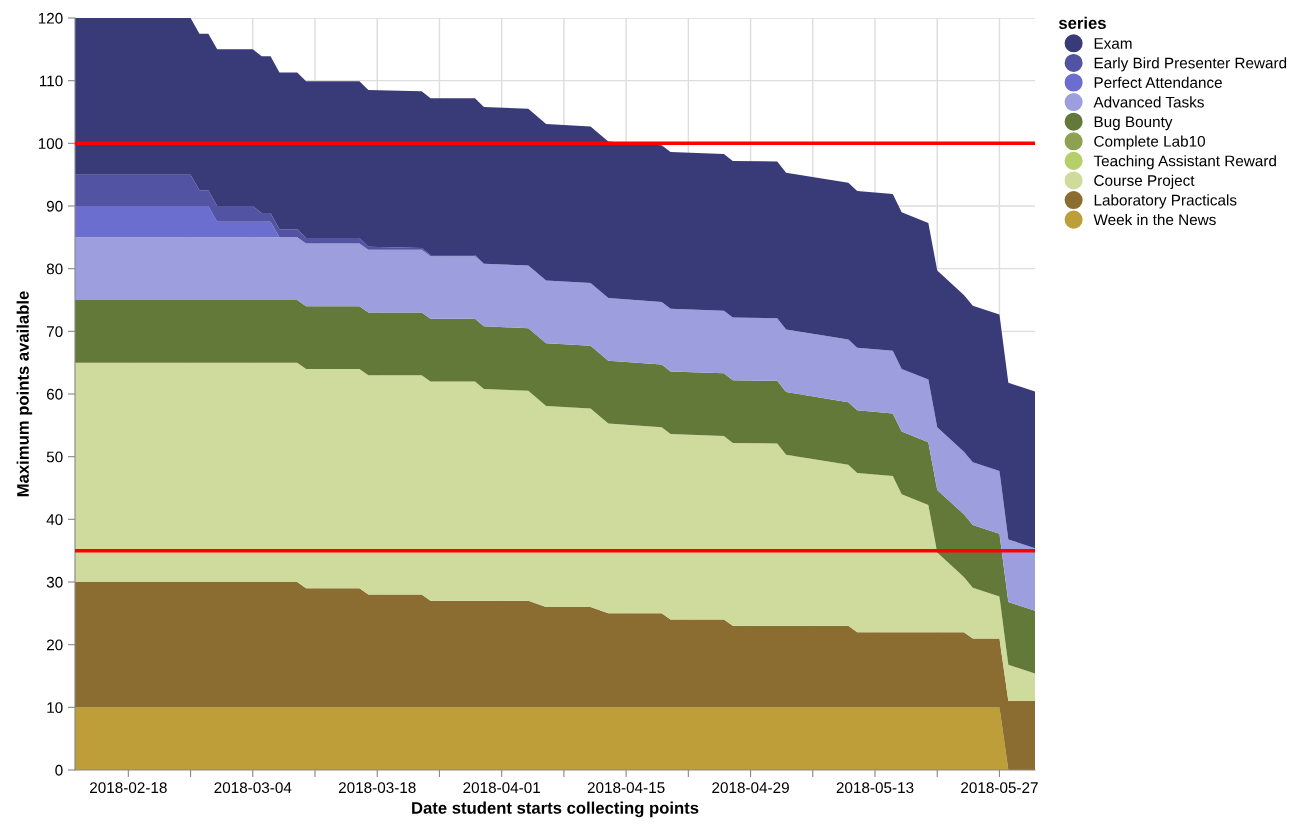  I want to click on x-tick-label: 2018-04-01, so click(501, 788).